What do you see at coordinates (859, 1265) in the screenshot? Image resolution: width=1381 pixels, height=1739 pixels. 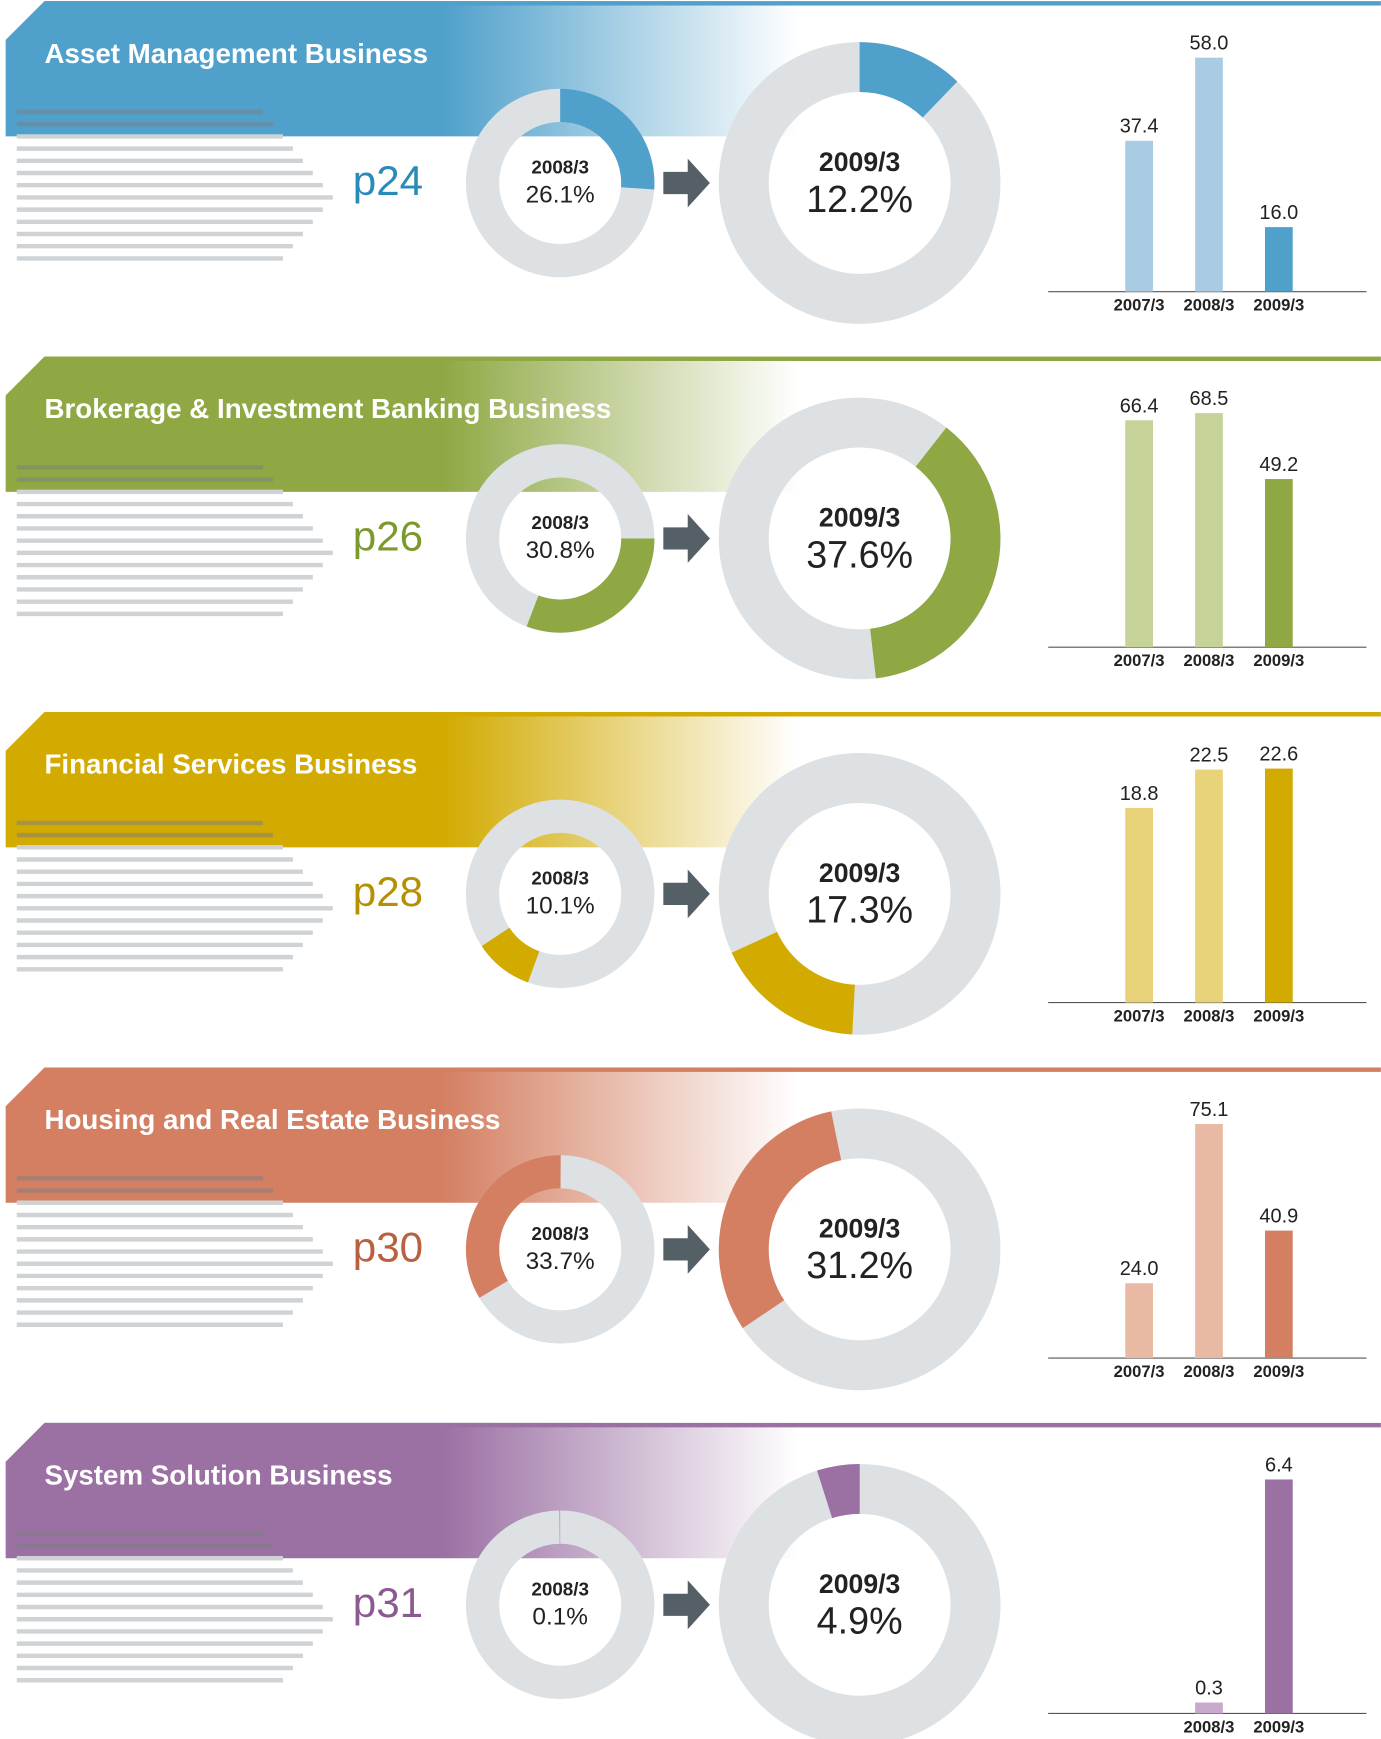 I see `donut-value: 31.2%` at bounding box center [859, 1265].